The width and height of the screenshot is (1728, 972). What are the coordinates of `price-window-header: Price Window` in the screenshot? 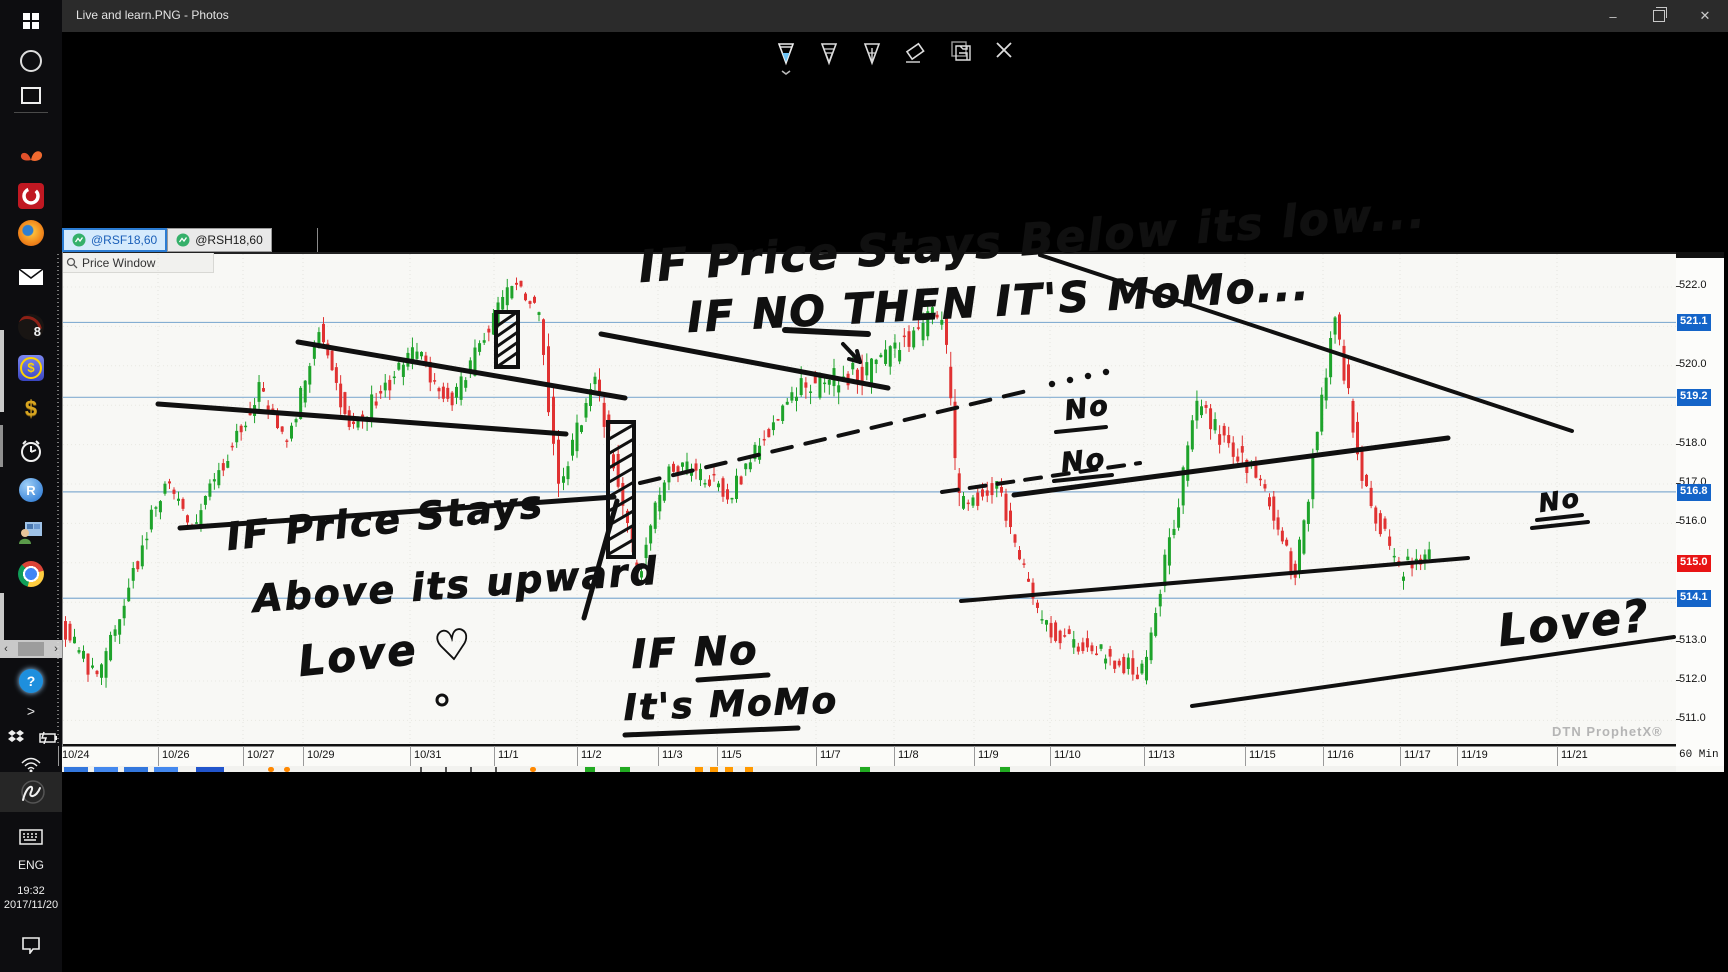 It's located at (138, 263).